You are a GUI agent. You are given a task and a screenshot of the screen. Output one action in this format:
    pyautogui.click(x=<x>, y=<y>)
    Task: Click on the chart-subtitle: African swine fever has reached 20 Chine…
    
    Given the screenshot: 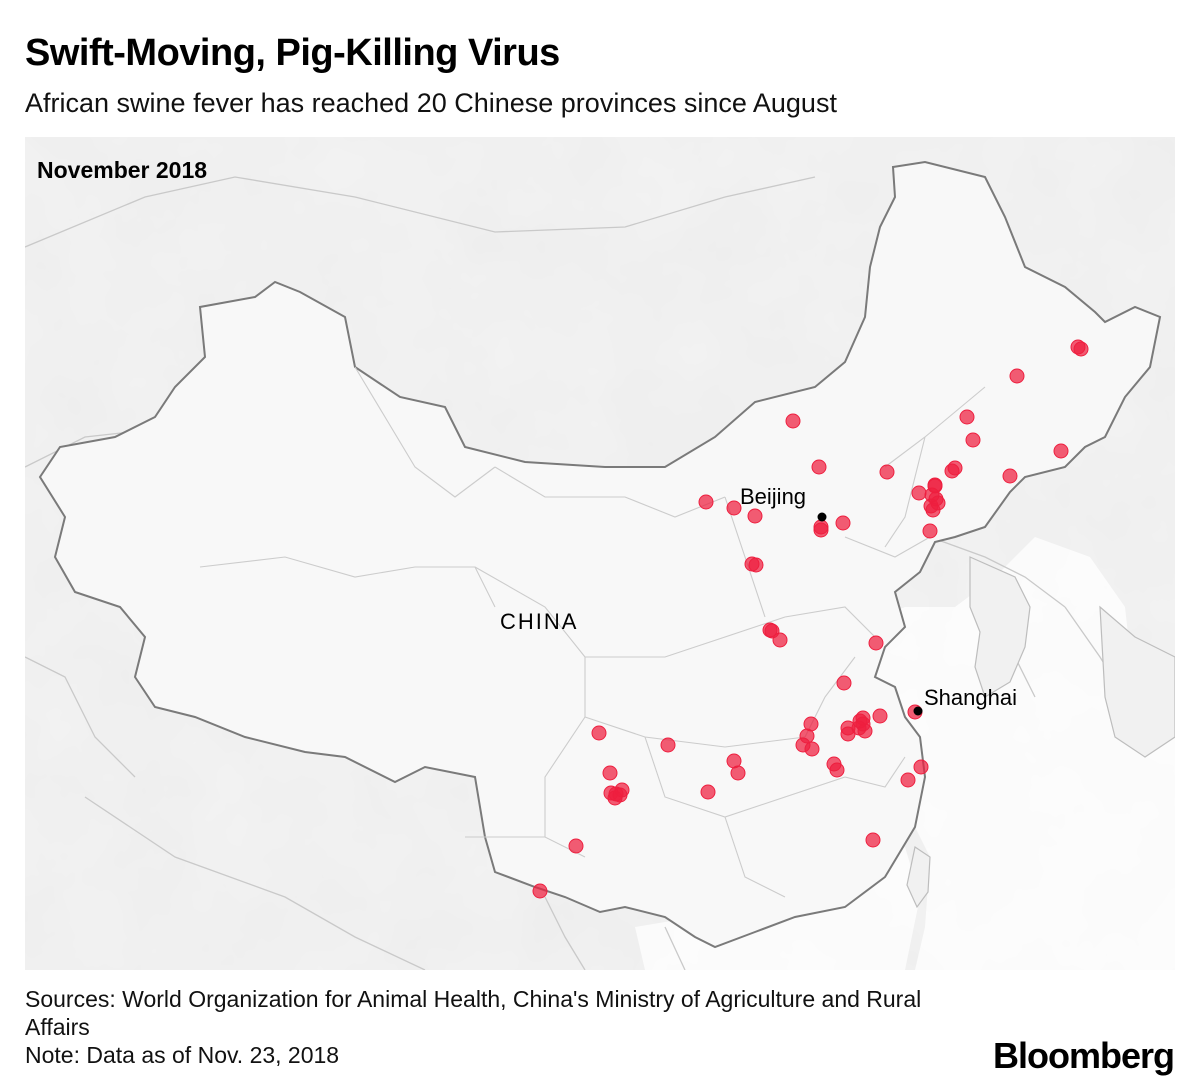 What is the action you would take?
    pyautogui.click(x=431, y=103)
    